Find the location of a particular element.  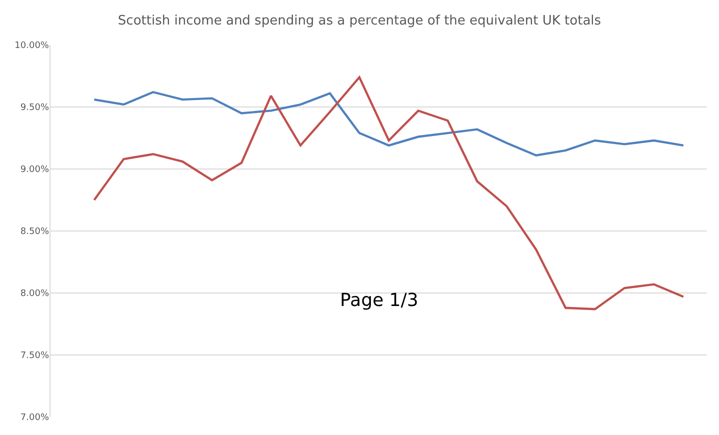

line-series is located at coordinates (389, 123).